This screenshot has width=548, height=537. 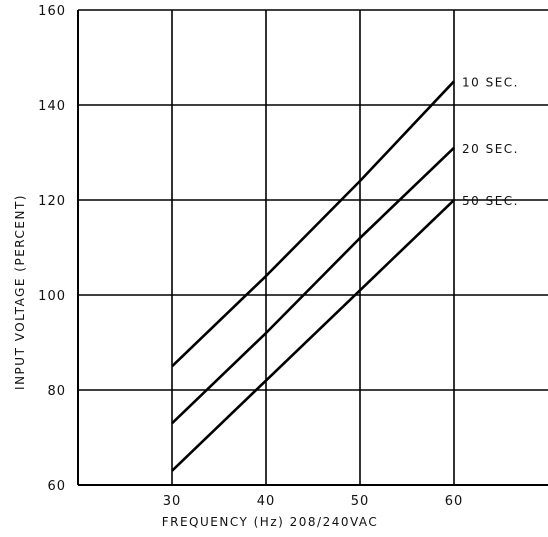 I want to click on series-labels: 10 SEC. 20 SEC. 50 SEC., so click(x=490, y=141).